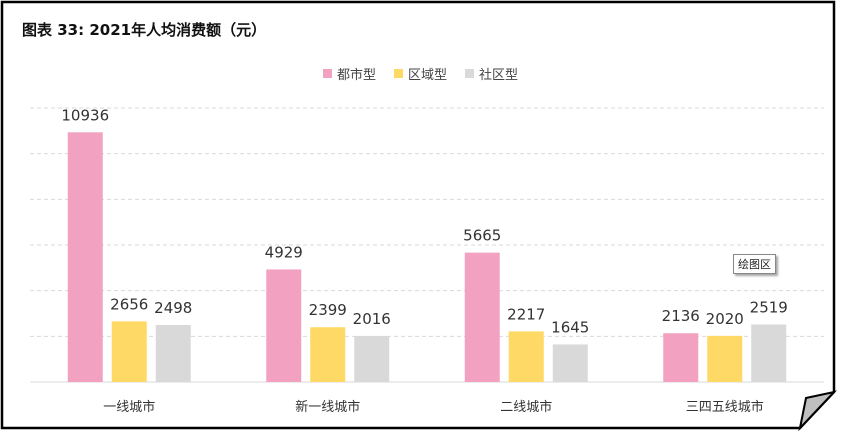 The image size is (841, 433). What do you see at coordinates (754, 264) in the screenshot?
I see `plot-area-tooltip: 绘图区` at bounding box center [754, 264].